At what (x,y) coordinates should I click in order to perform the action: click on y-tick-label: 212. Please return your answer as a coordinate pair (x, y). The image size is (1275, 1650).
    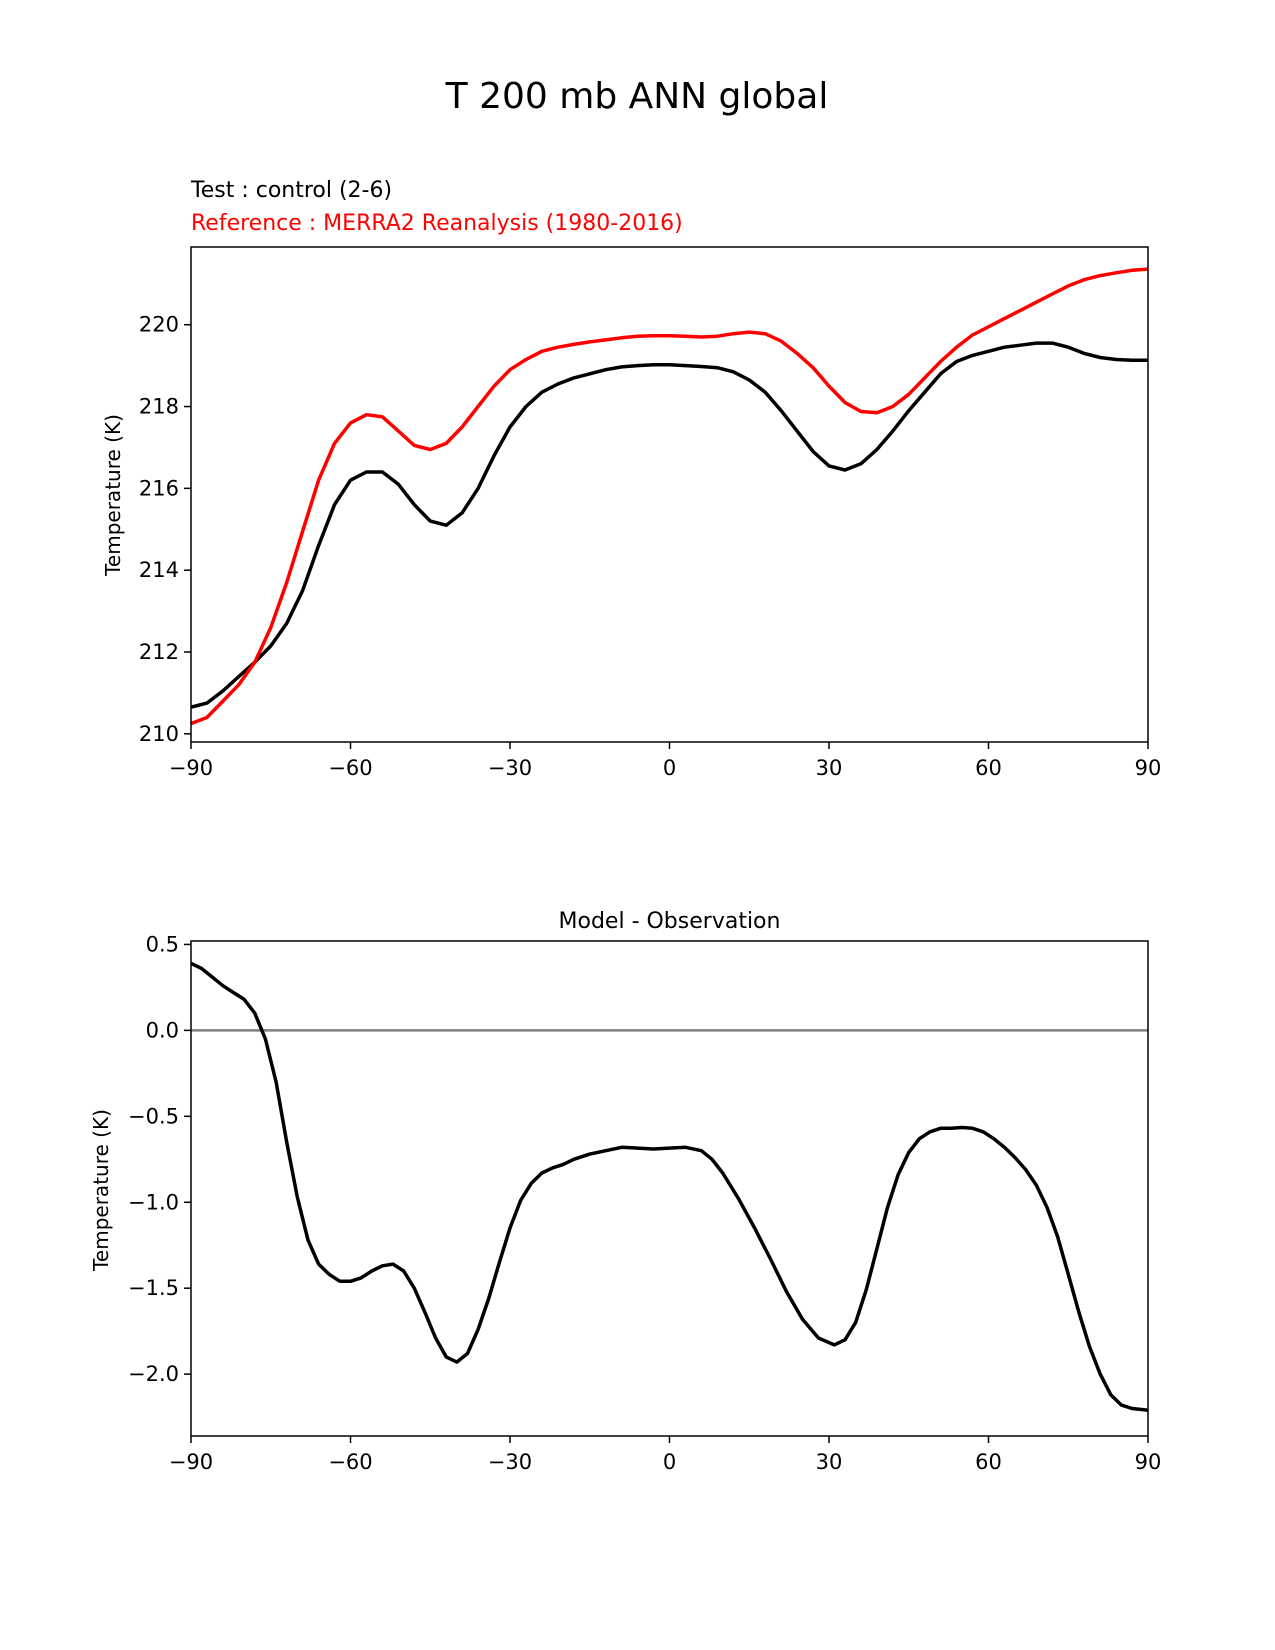
    Looking at the image, I should click on (159, 652).